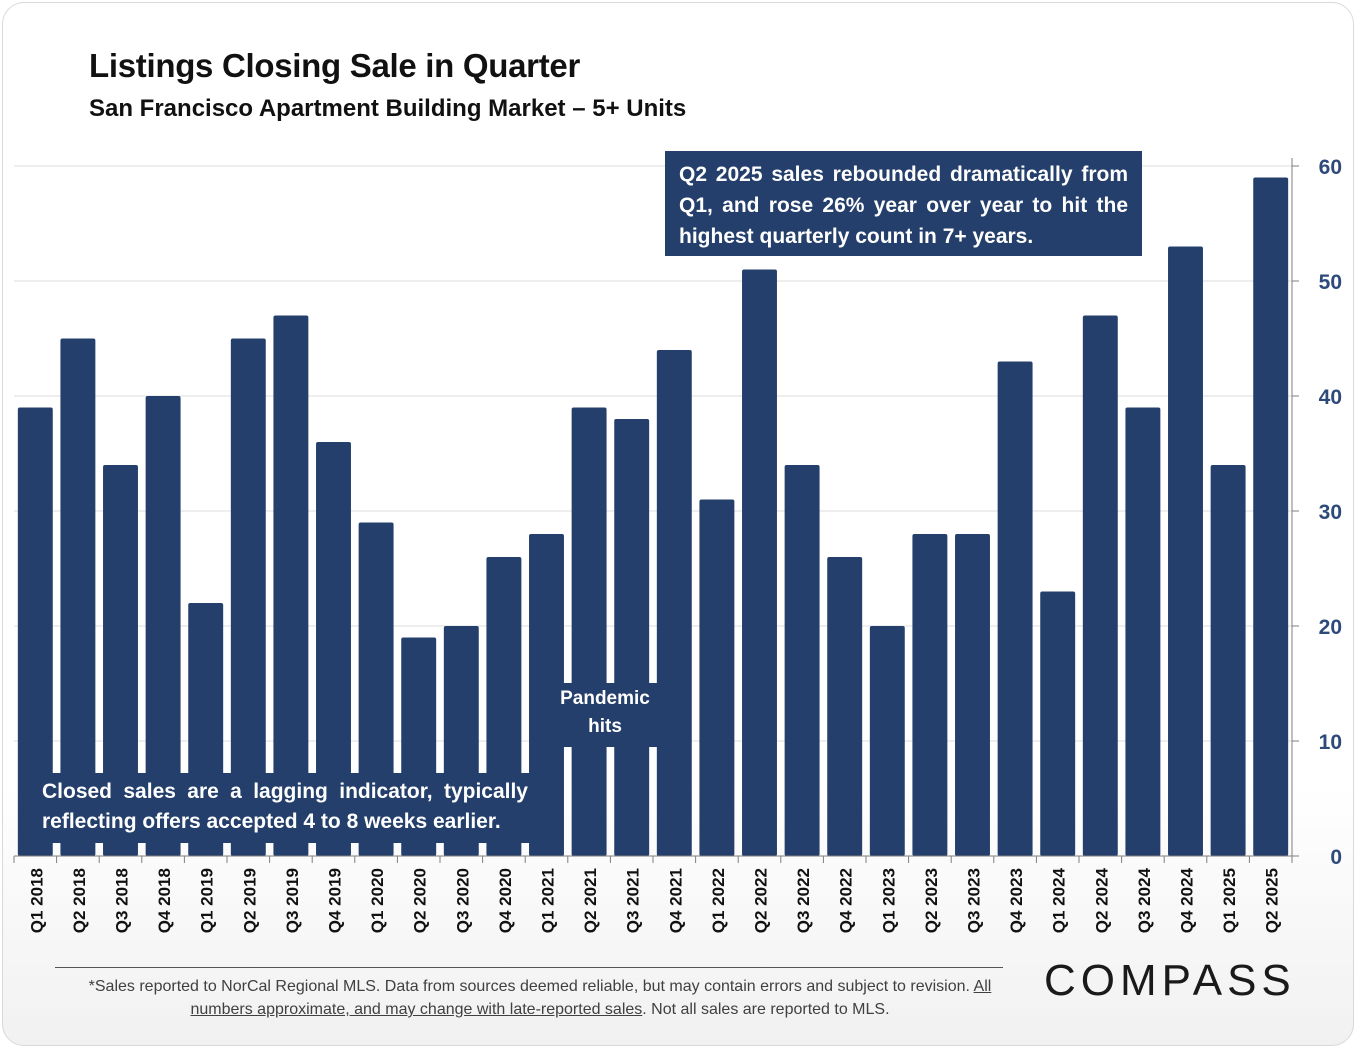  Describe the element at coordinates (605, 726) in the screenshot. I see `pandemic-line-2: hits` at that location.